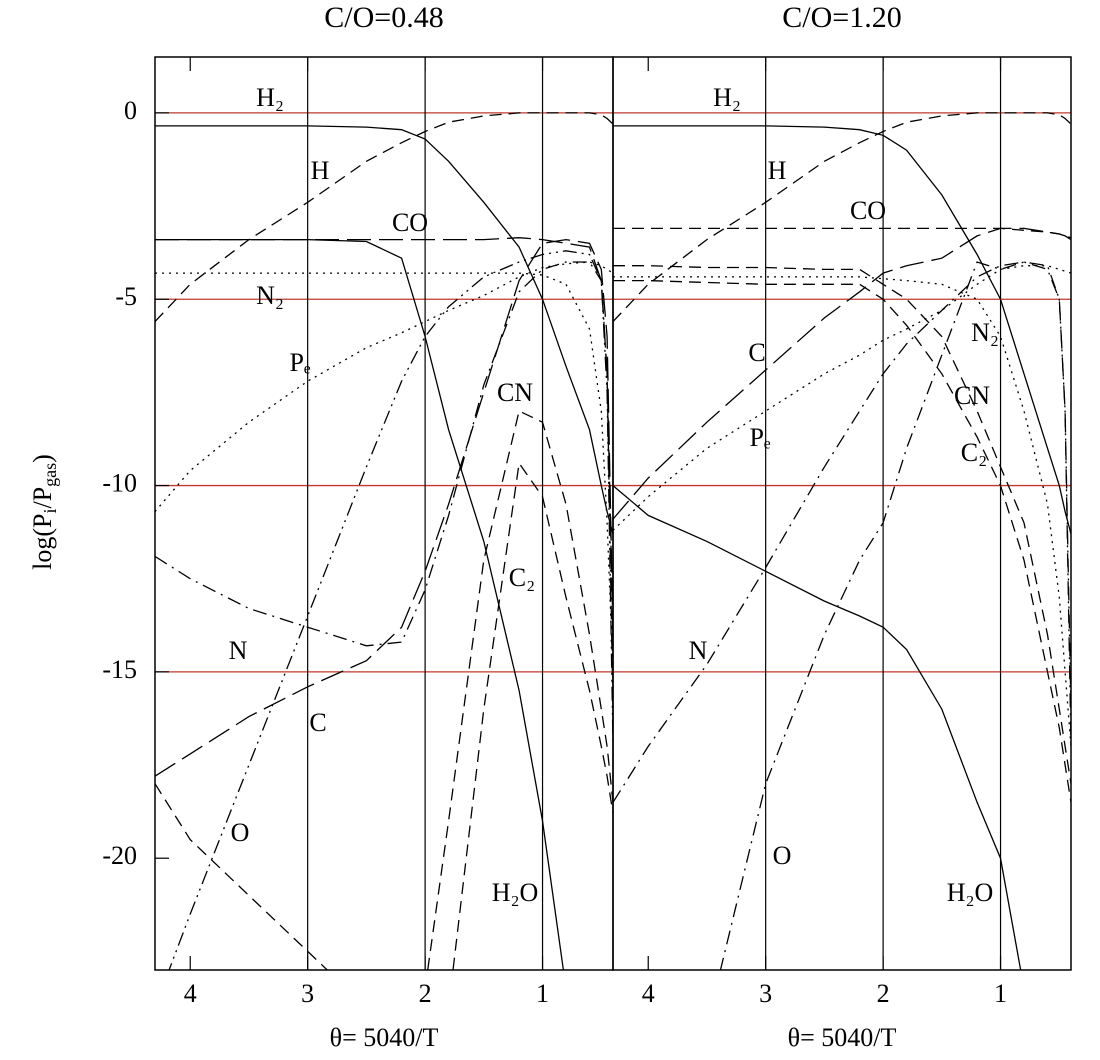  Describe the element at coordinates (126, 296) in the screenshot. I see `y-tick-label: -5` at that location.